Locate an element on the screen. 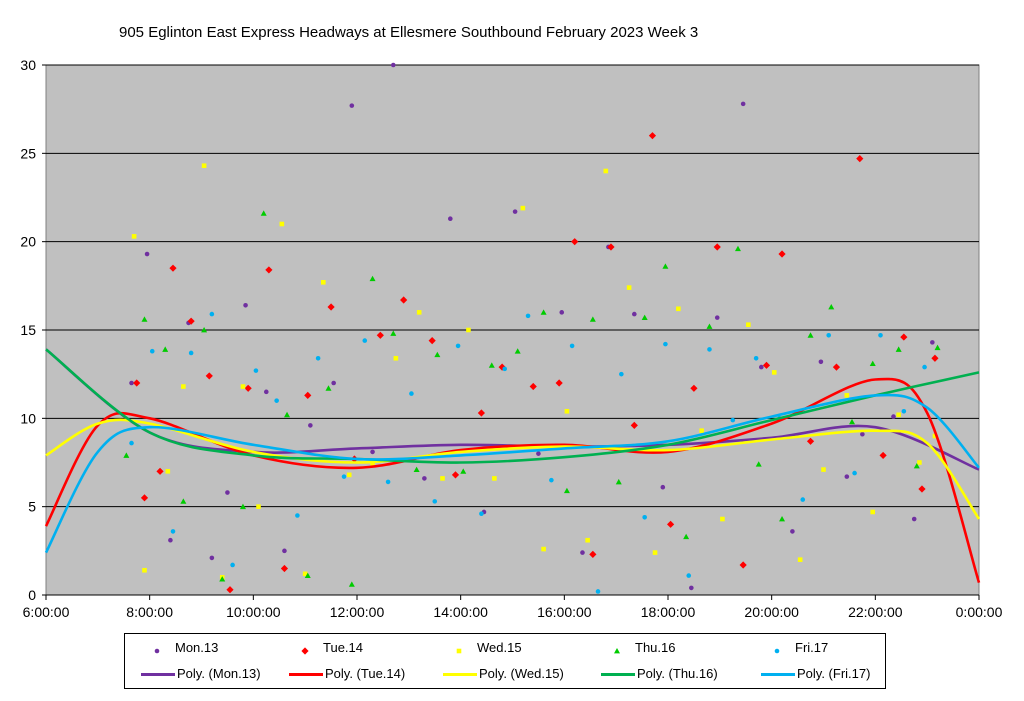 The width and height of the screenshot is (1024, 701). y-tick-label: 30 is located at coordinates (28, 65).